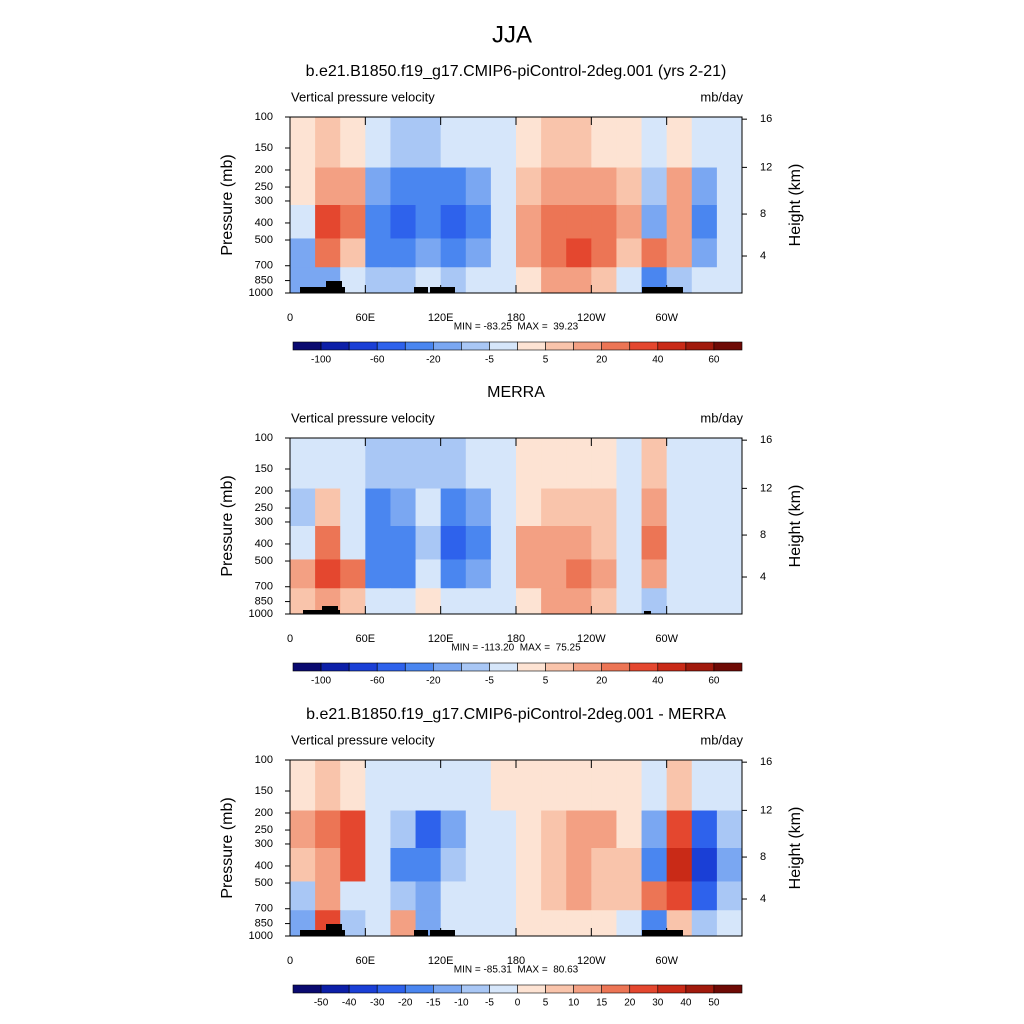 The height and width of the screenshot is (1024, 1024). Describe the element at coordinates (516, 970) in the screenshot. I see `min-max-stats: MIN = -85.31 MAX = 80.63` at that location.